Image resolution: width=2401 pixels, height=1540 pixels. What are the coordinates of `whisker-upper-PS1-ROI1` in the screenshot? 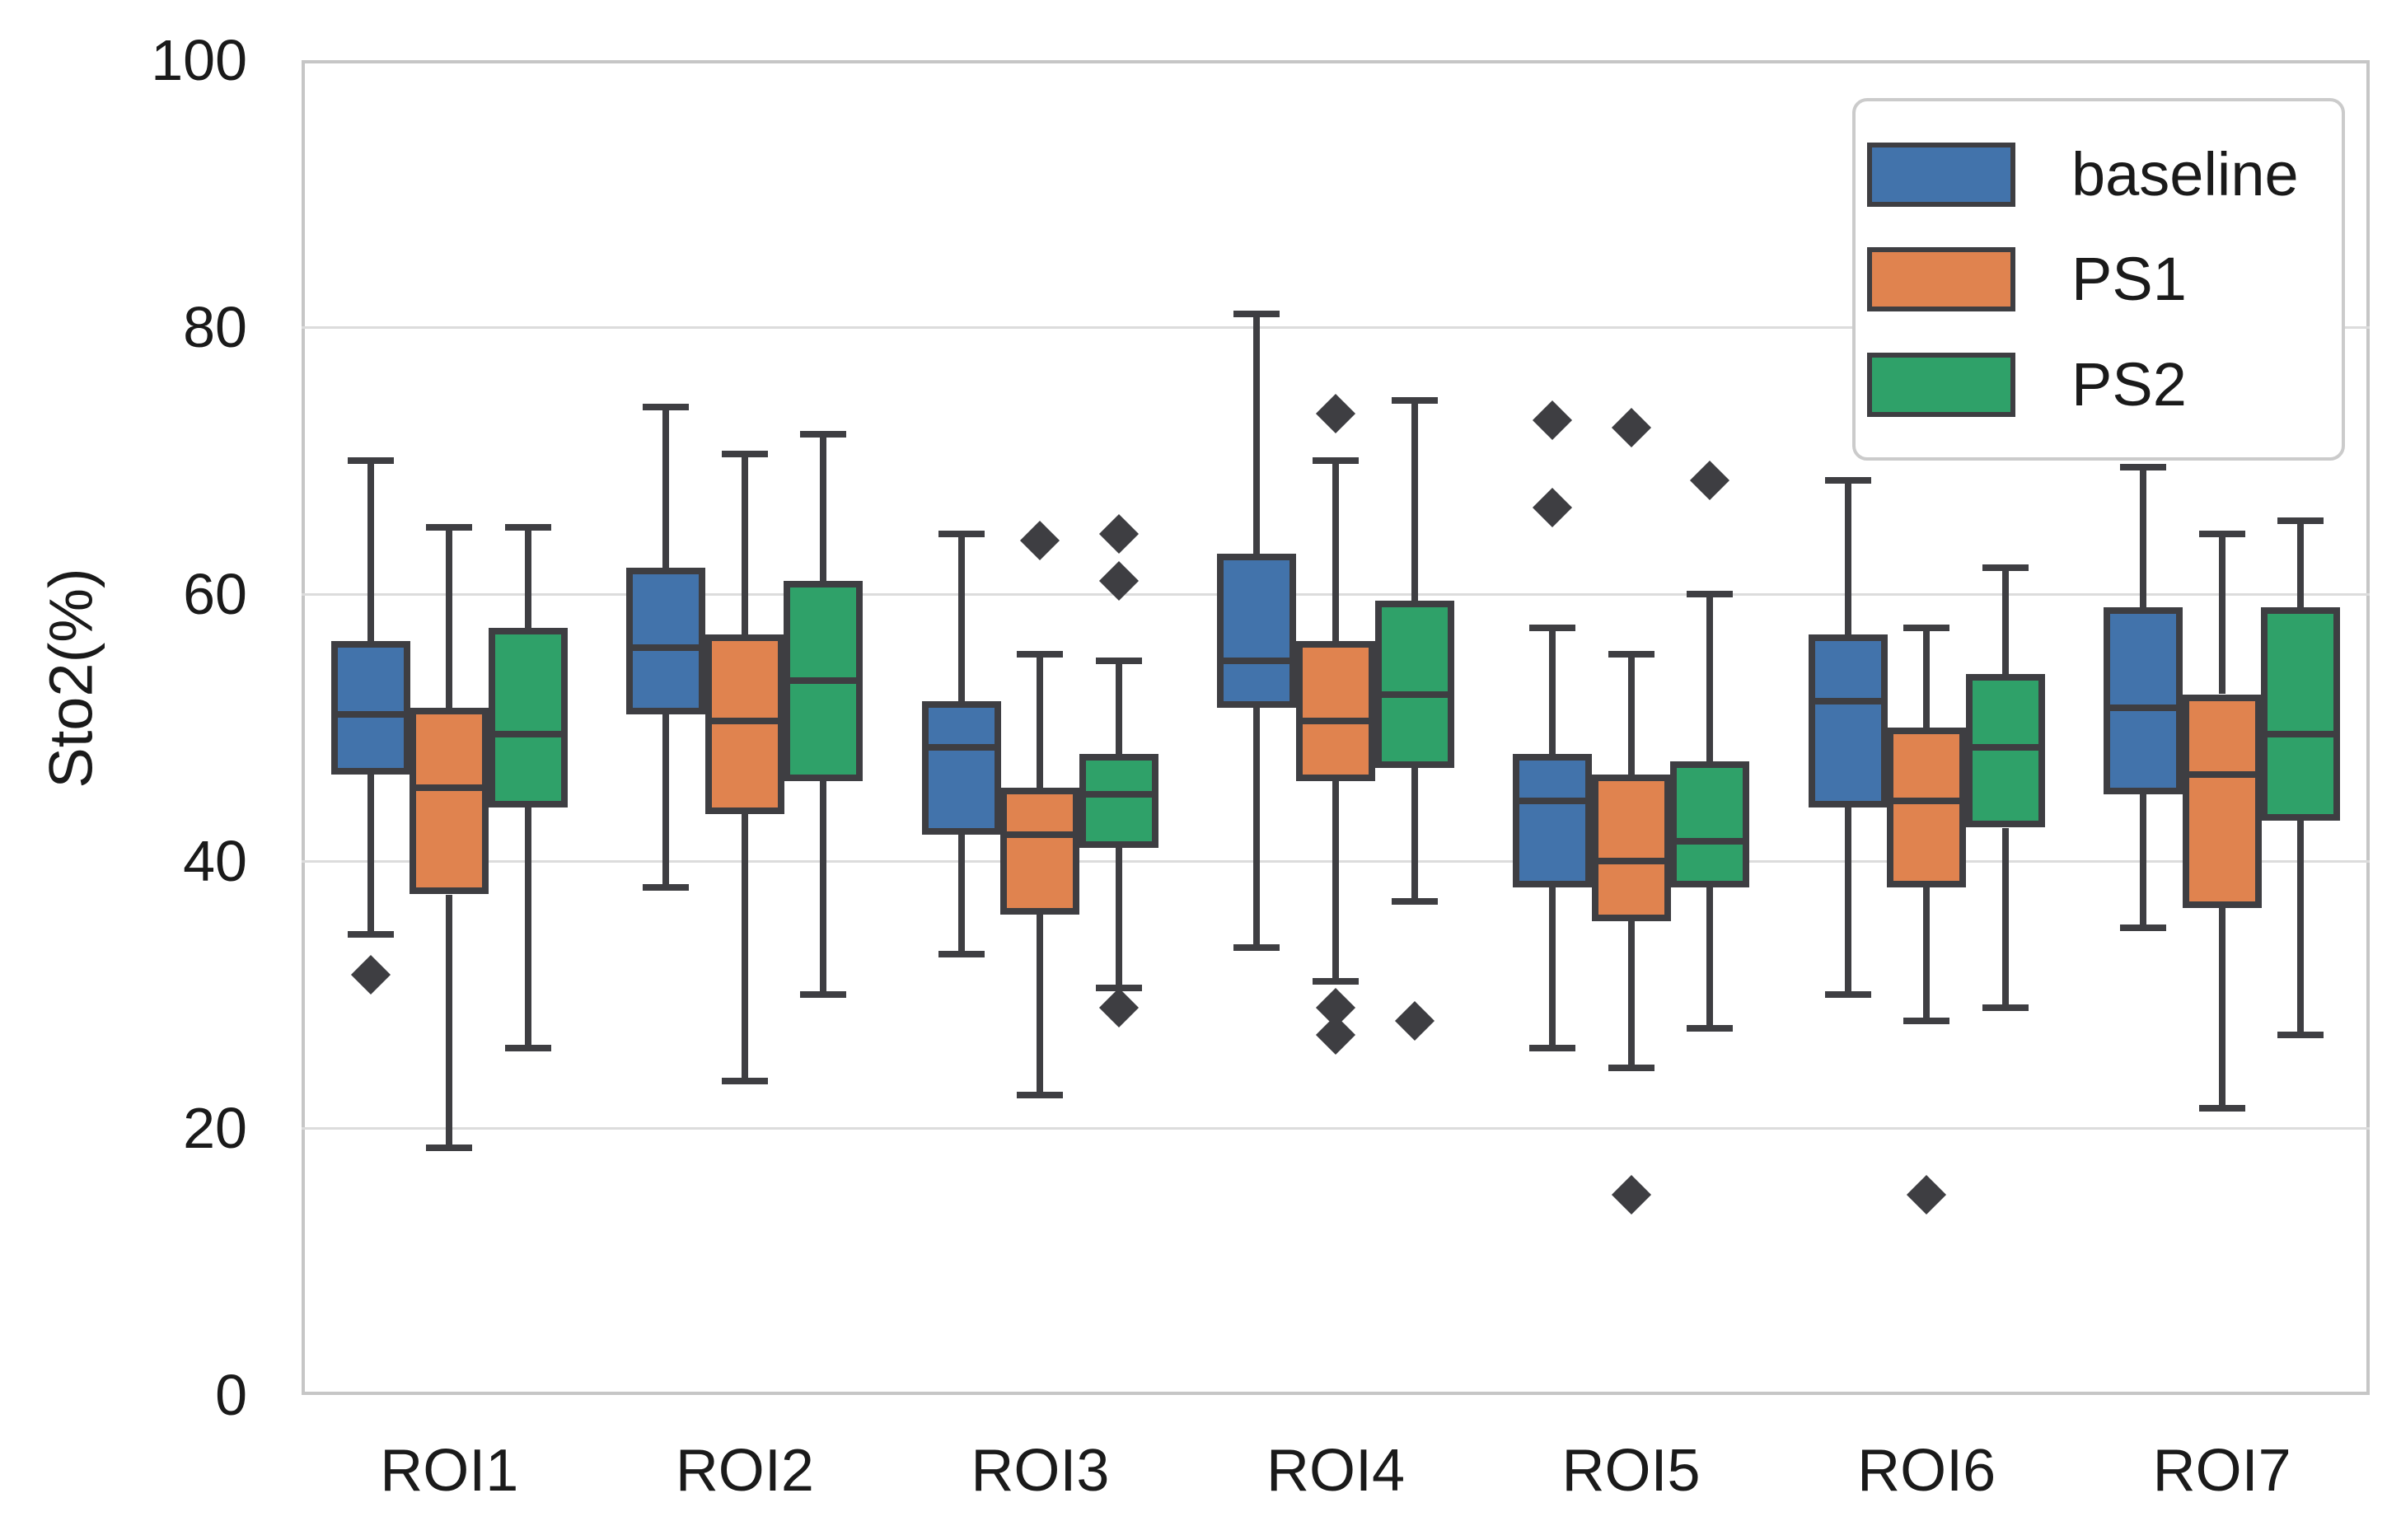 It's located at (450, 617).